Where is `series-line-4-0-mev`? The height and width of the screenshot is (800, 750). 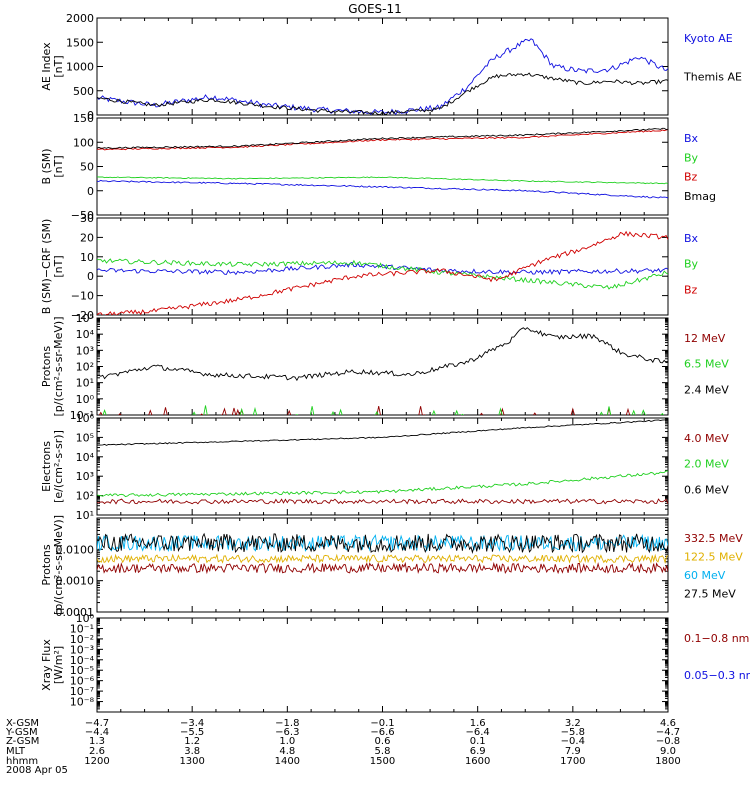 series-line-4-0-mev is located at coordinates (382, 501).